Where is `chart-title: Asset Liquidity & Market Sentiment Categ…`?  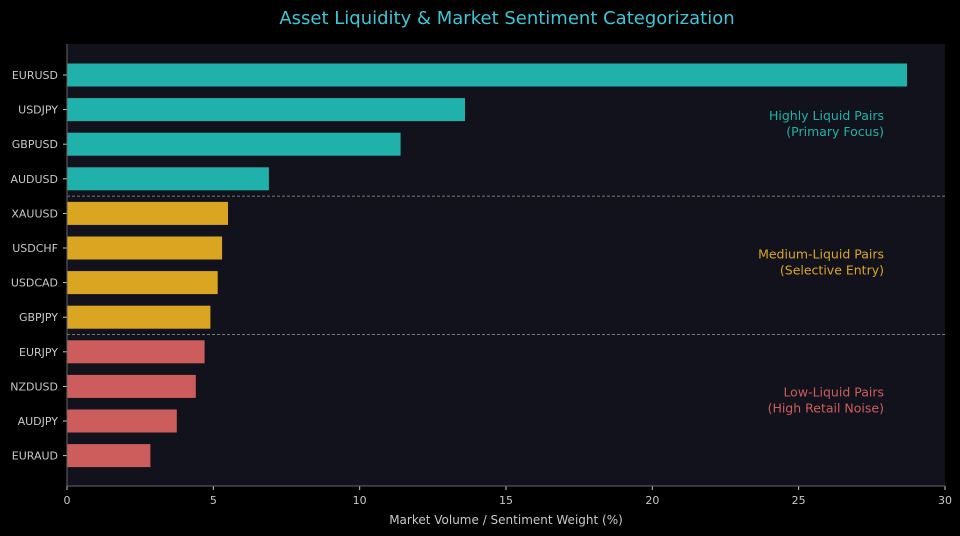 chart-title: Asset Liquidity & Market Sentiment Categ… is located at coordinates (506, 18).